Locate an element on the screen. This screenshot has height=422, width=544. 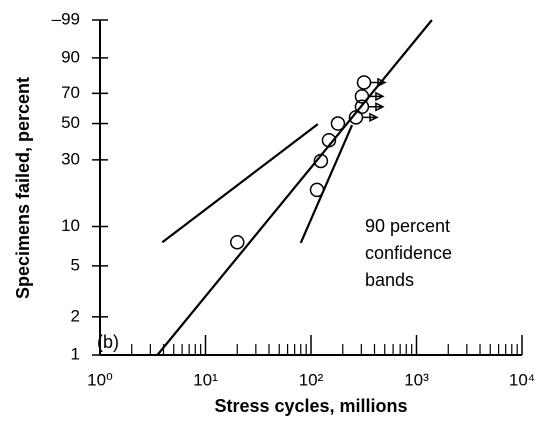
x-tick-label: 10² is located at coordinates (311, 379).